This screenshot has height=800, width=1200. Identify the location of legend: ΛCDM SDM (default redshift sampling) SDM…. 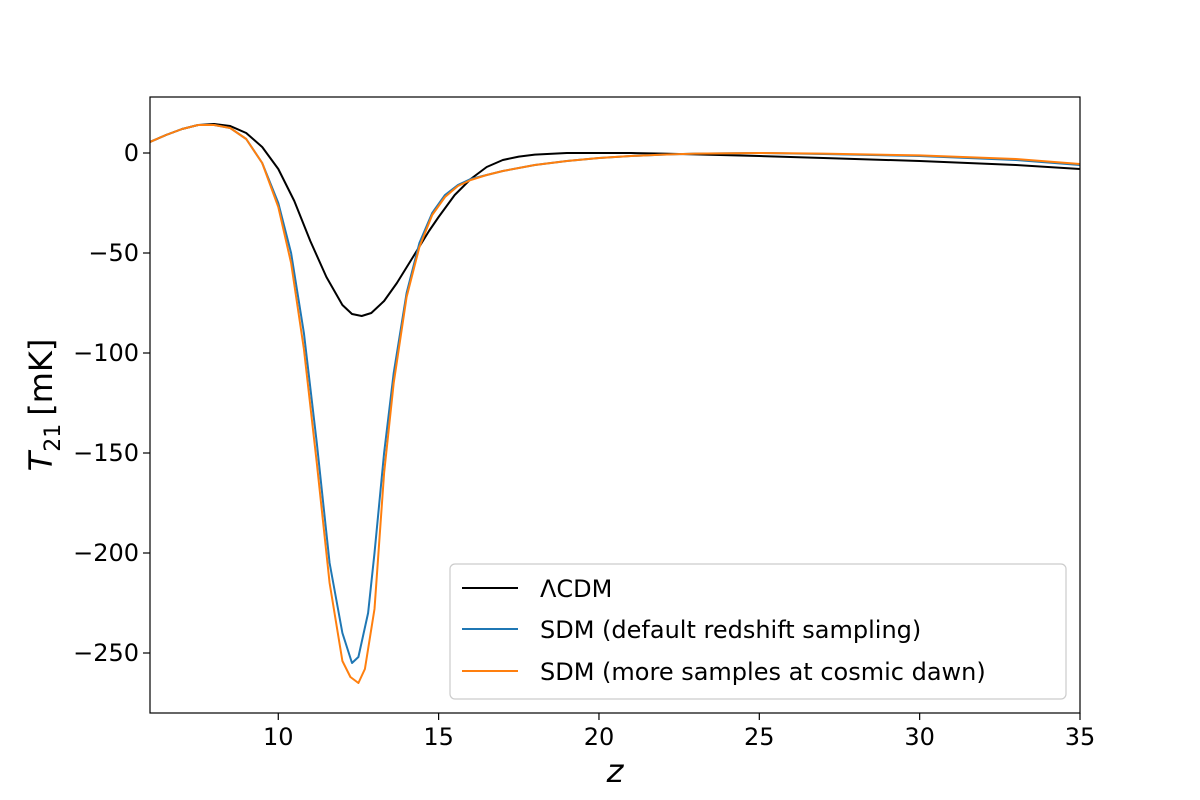
(758, 631).